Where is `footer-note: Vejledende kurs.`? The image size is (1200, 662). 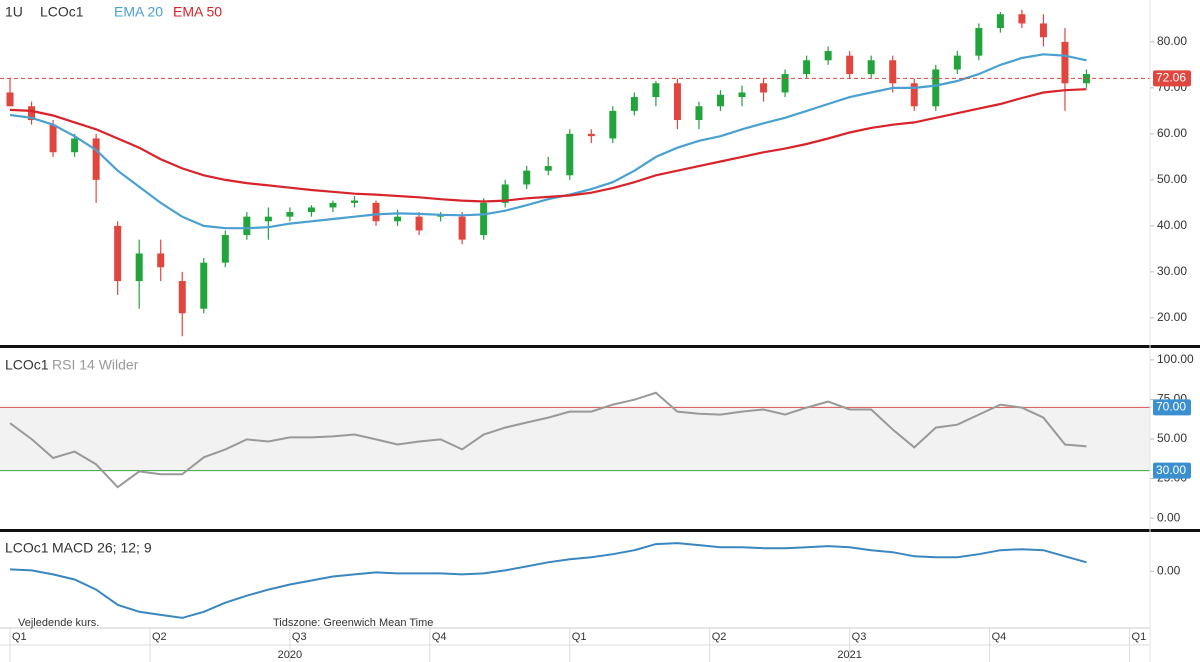
footer-note: Vejledende kurs. is located at coordinates (58, 623).